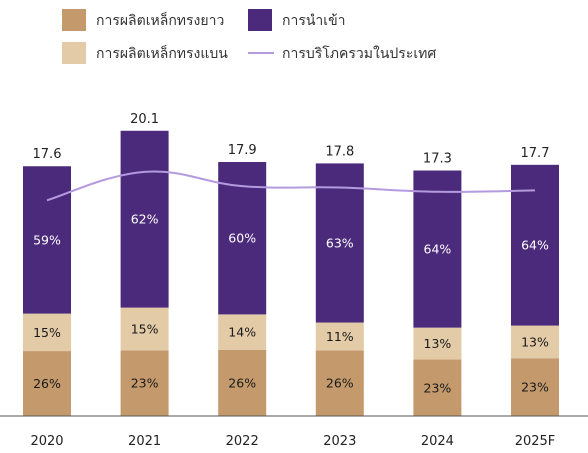 The height and width of the screenshot is (453, 588). I want to click on x-tick-label: 2023, so click(339, 441).